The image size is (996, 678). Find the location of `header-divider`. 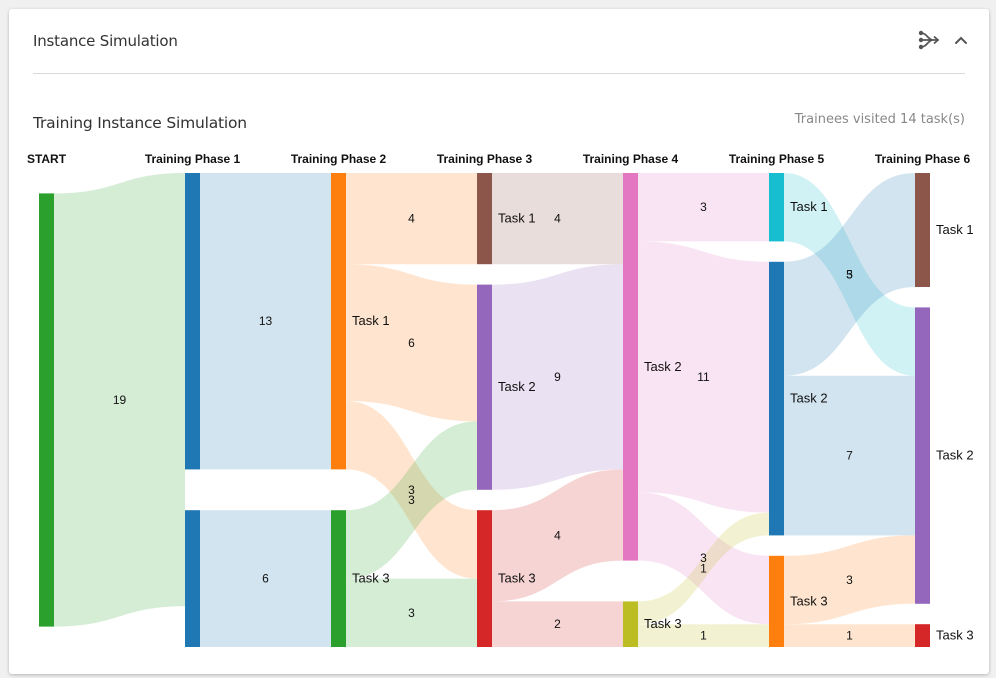

header-divider is located at coordinates (499, 73).